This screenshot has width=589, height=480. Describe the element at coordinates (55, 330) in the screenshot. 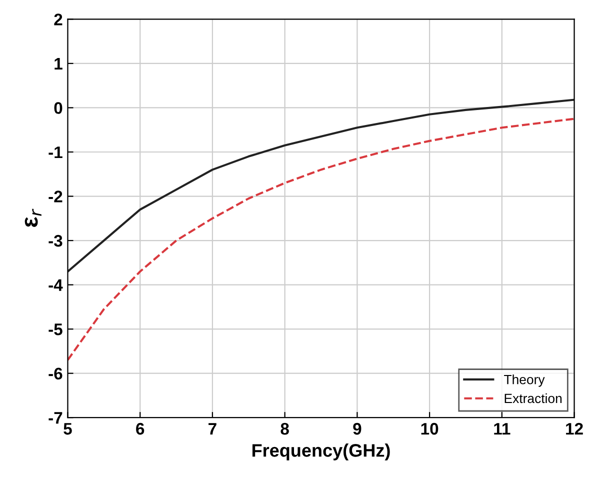

I see `y-tick-label: -5` at that location.